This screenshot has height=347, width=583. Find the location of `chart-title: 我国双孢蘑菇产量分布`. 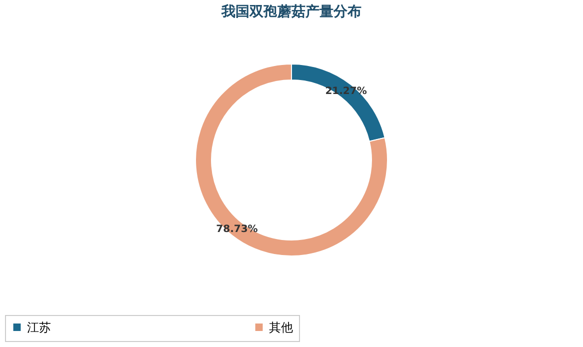

chart-title: 我国双孢蘑菇产量分布 is located at coordinates (291, 11).